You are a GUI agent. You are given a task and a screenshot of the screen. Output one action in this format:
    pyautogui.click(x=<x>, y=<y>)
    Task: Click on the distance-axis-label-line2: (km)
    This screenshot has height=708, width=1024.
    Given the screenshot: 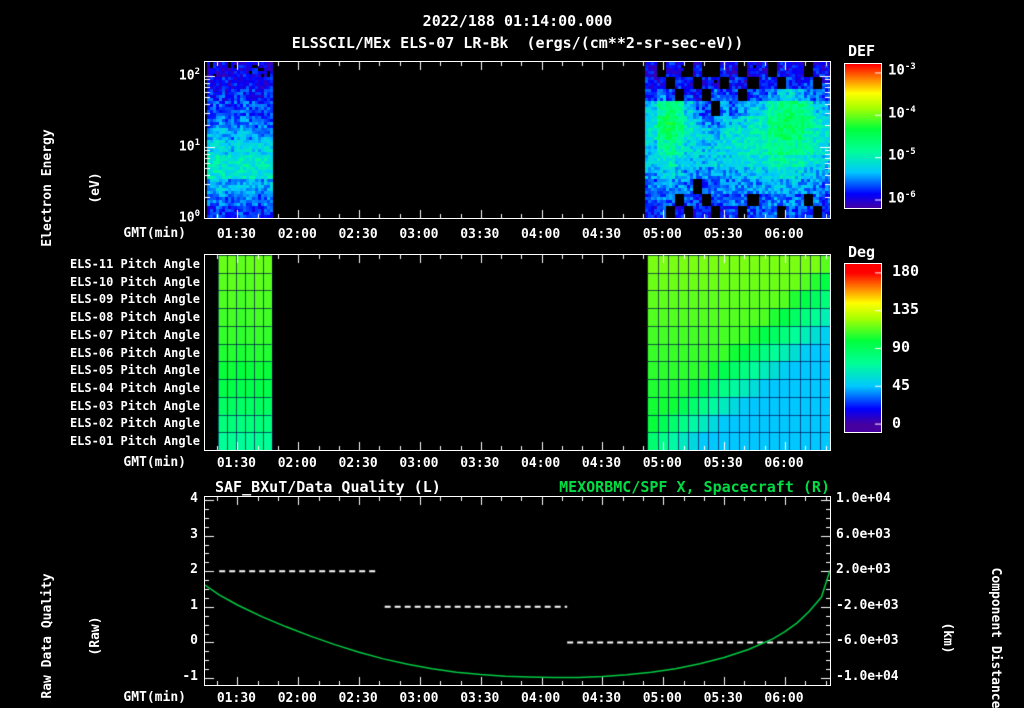 What is the action you would take?
    pyautogui.click(x=947, y=638)
    